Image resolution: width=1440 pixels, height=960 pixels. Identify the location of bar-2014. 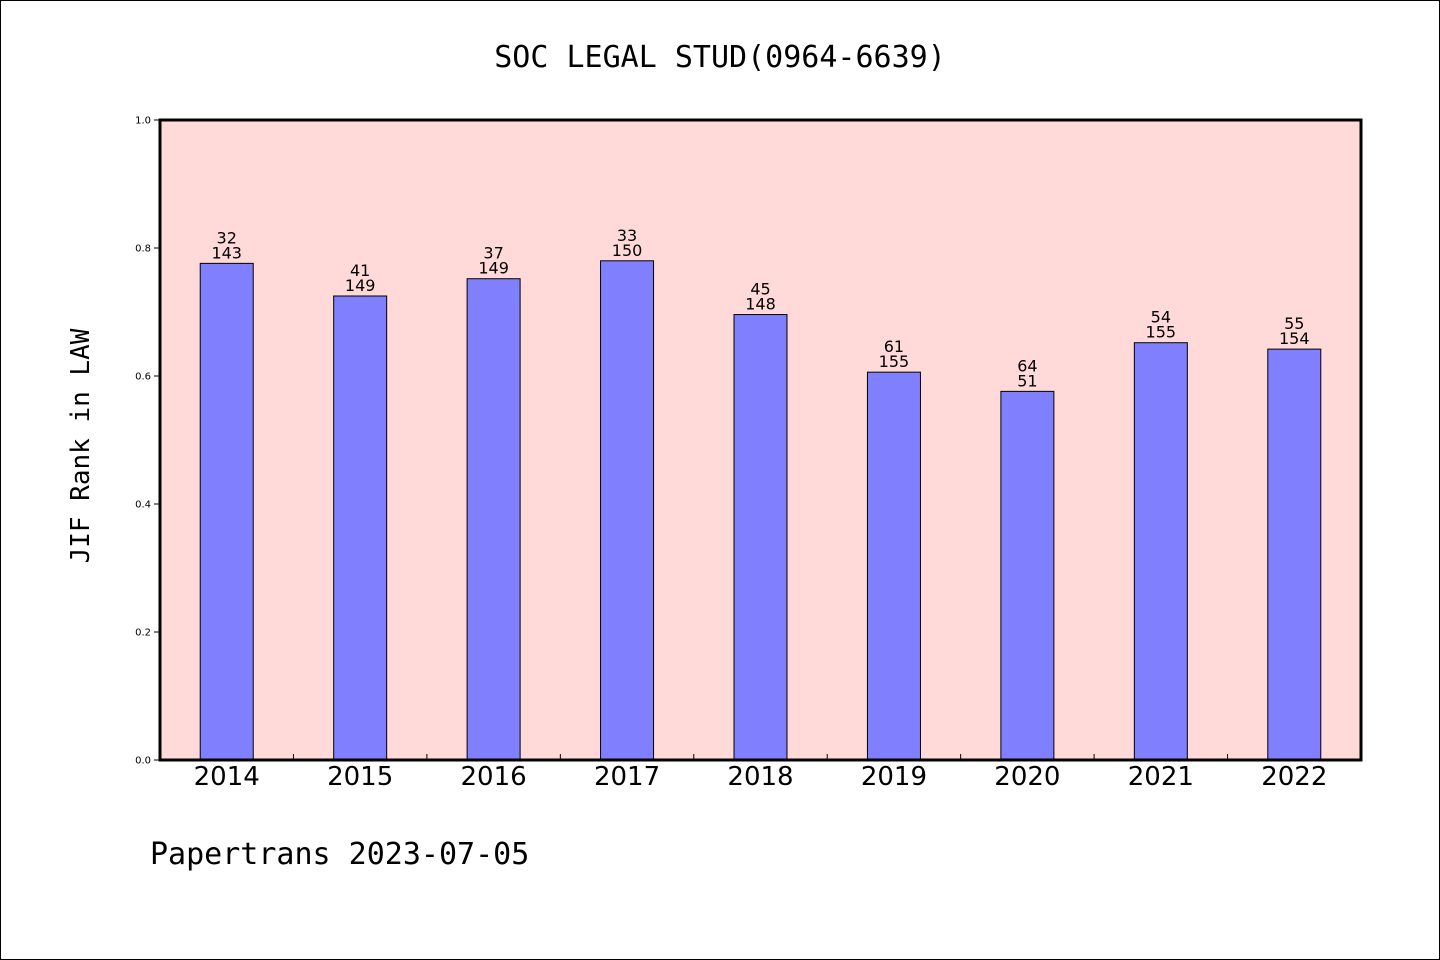
(226, 511).